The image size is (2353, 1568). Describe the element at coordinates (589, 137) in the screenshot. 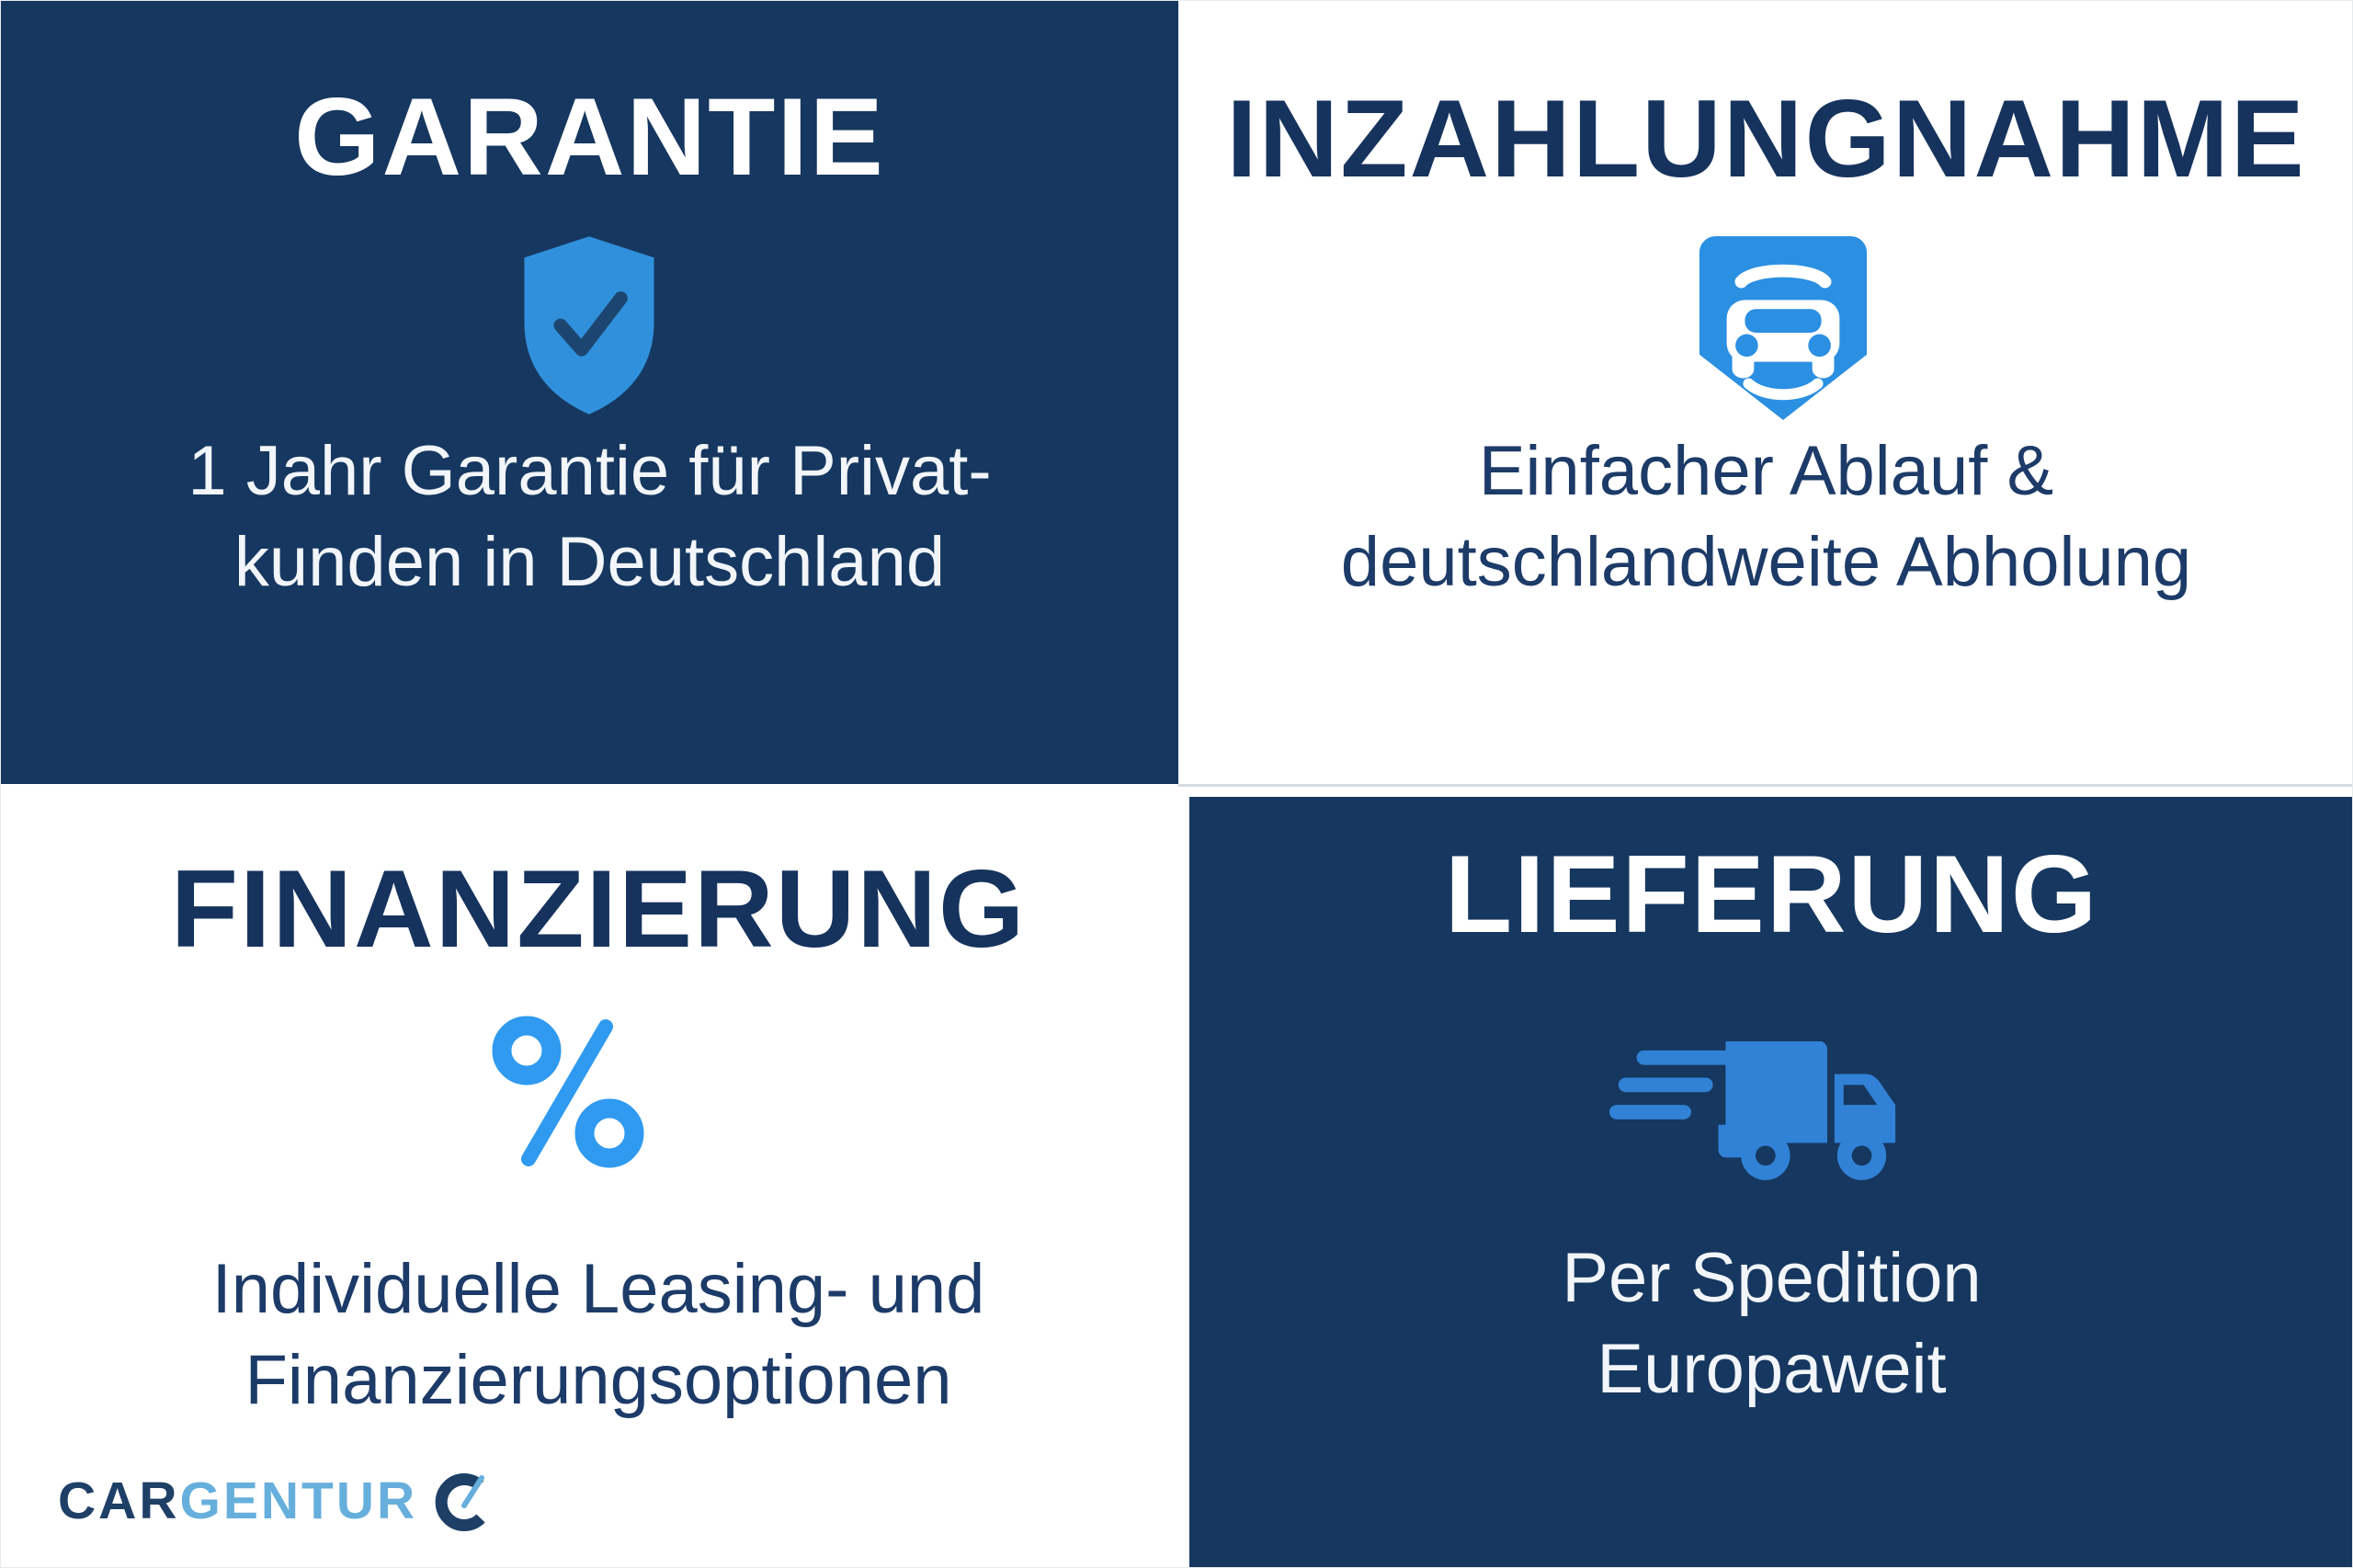

I see `garantie-title: GARANTIE` at that location.